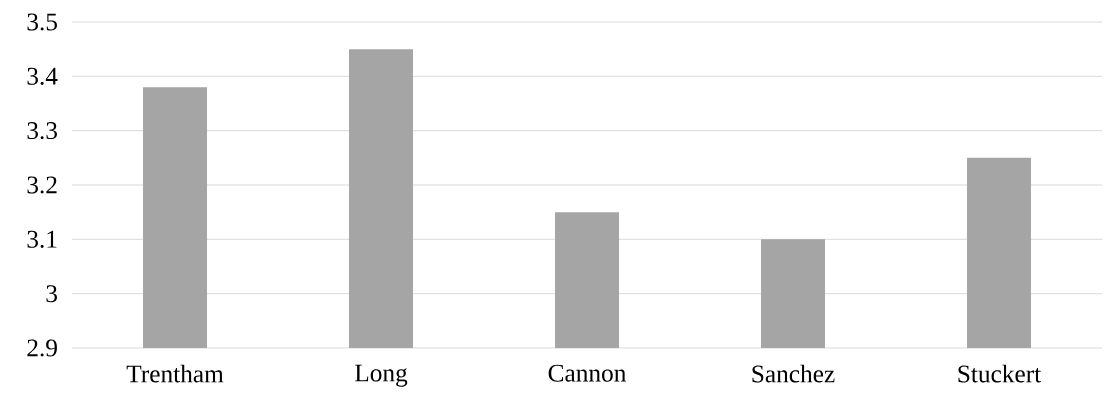 Image resolution: width=1107 pixels, height=402 pixels. I want to click on x-tick-label: Trentham, so click(175, 373).